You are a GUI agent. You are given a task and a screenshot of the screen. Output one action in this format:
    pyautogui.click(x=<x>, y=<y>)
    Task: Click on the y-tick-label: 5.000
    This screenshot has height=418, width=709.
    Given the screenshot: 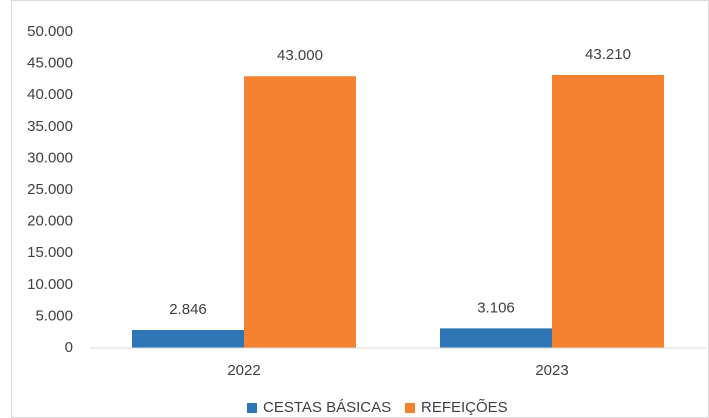 What is the action you would take?
    pyautogui.click(x=54, y=315)
    